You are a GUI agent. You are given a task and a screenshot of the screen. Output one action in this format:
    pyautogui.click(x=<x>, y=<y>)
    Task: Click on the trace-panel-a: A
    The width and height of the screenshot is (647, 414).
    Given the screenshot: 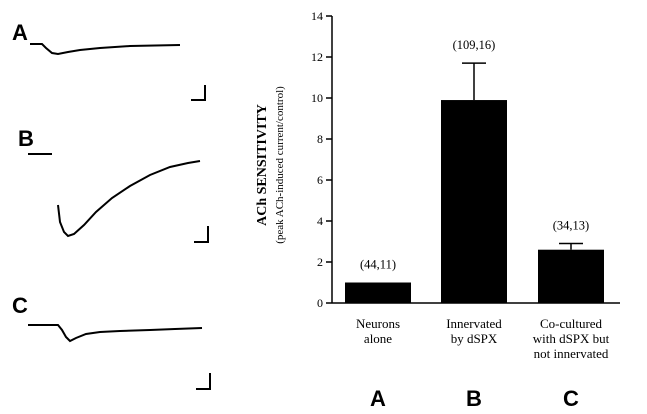 What is the action you would take?
    pyautogui.click(x=109, y=60)
    